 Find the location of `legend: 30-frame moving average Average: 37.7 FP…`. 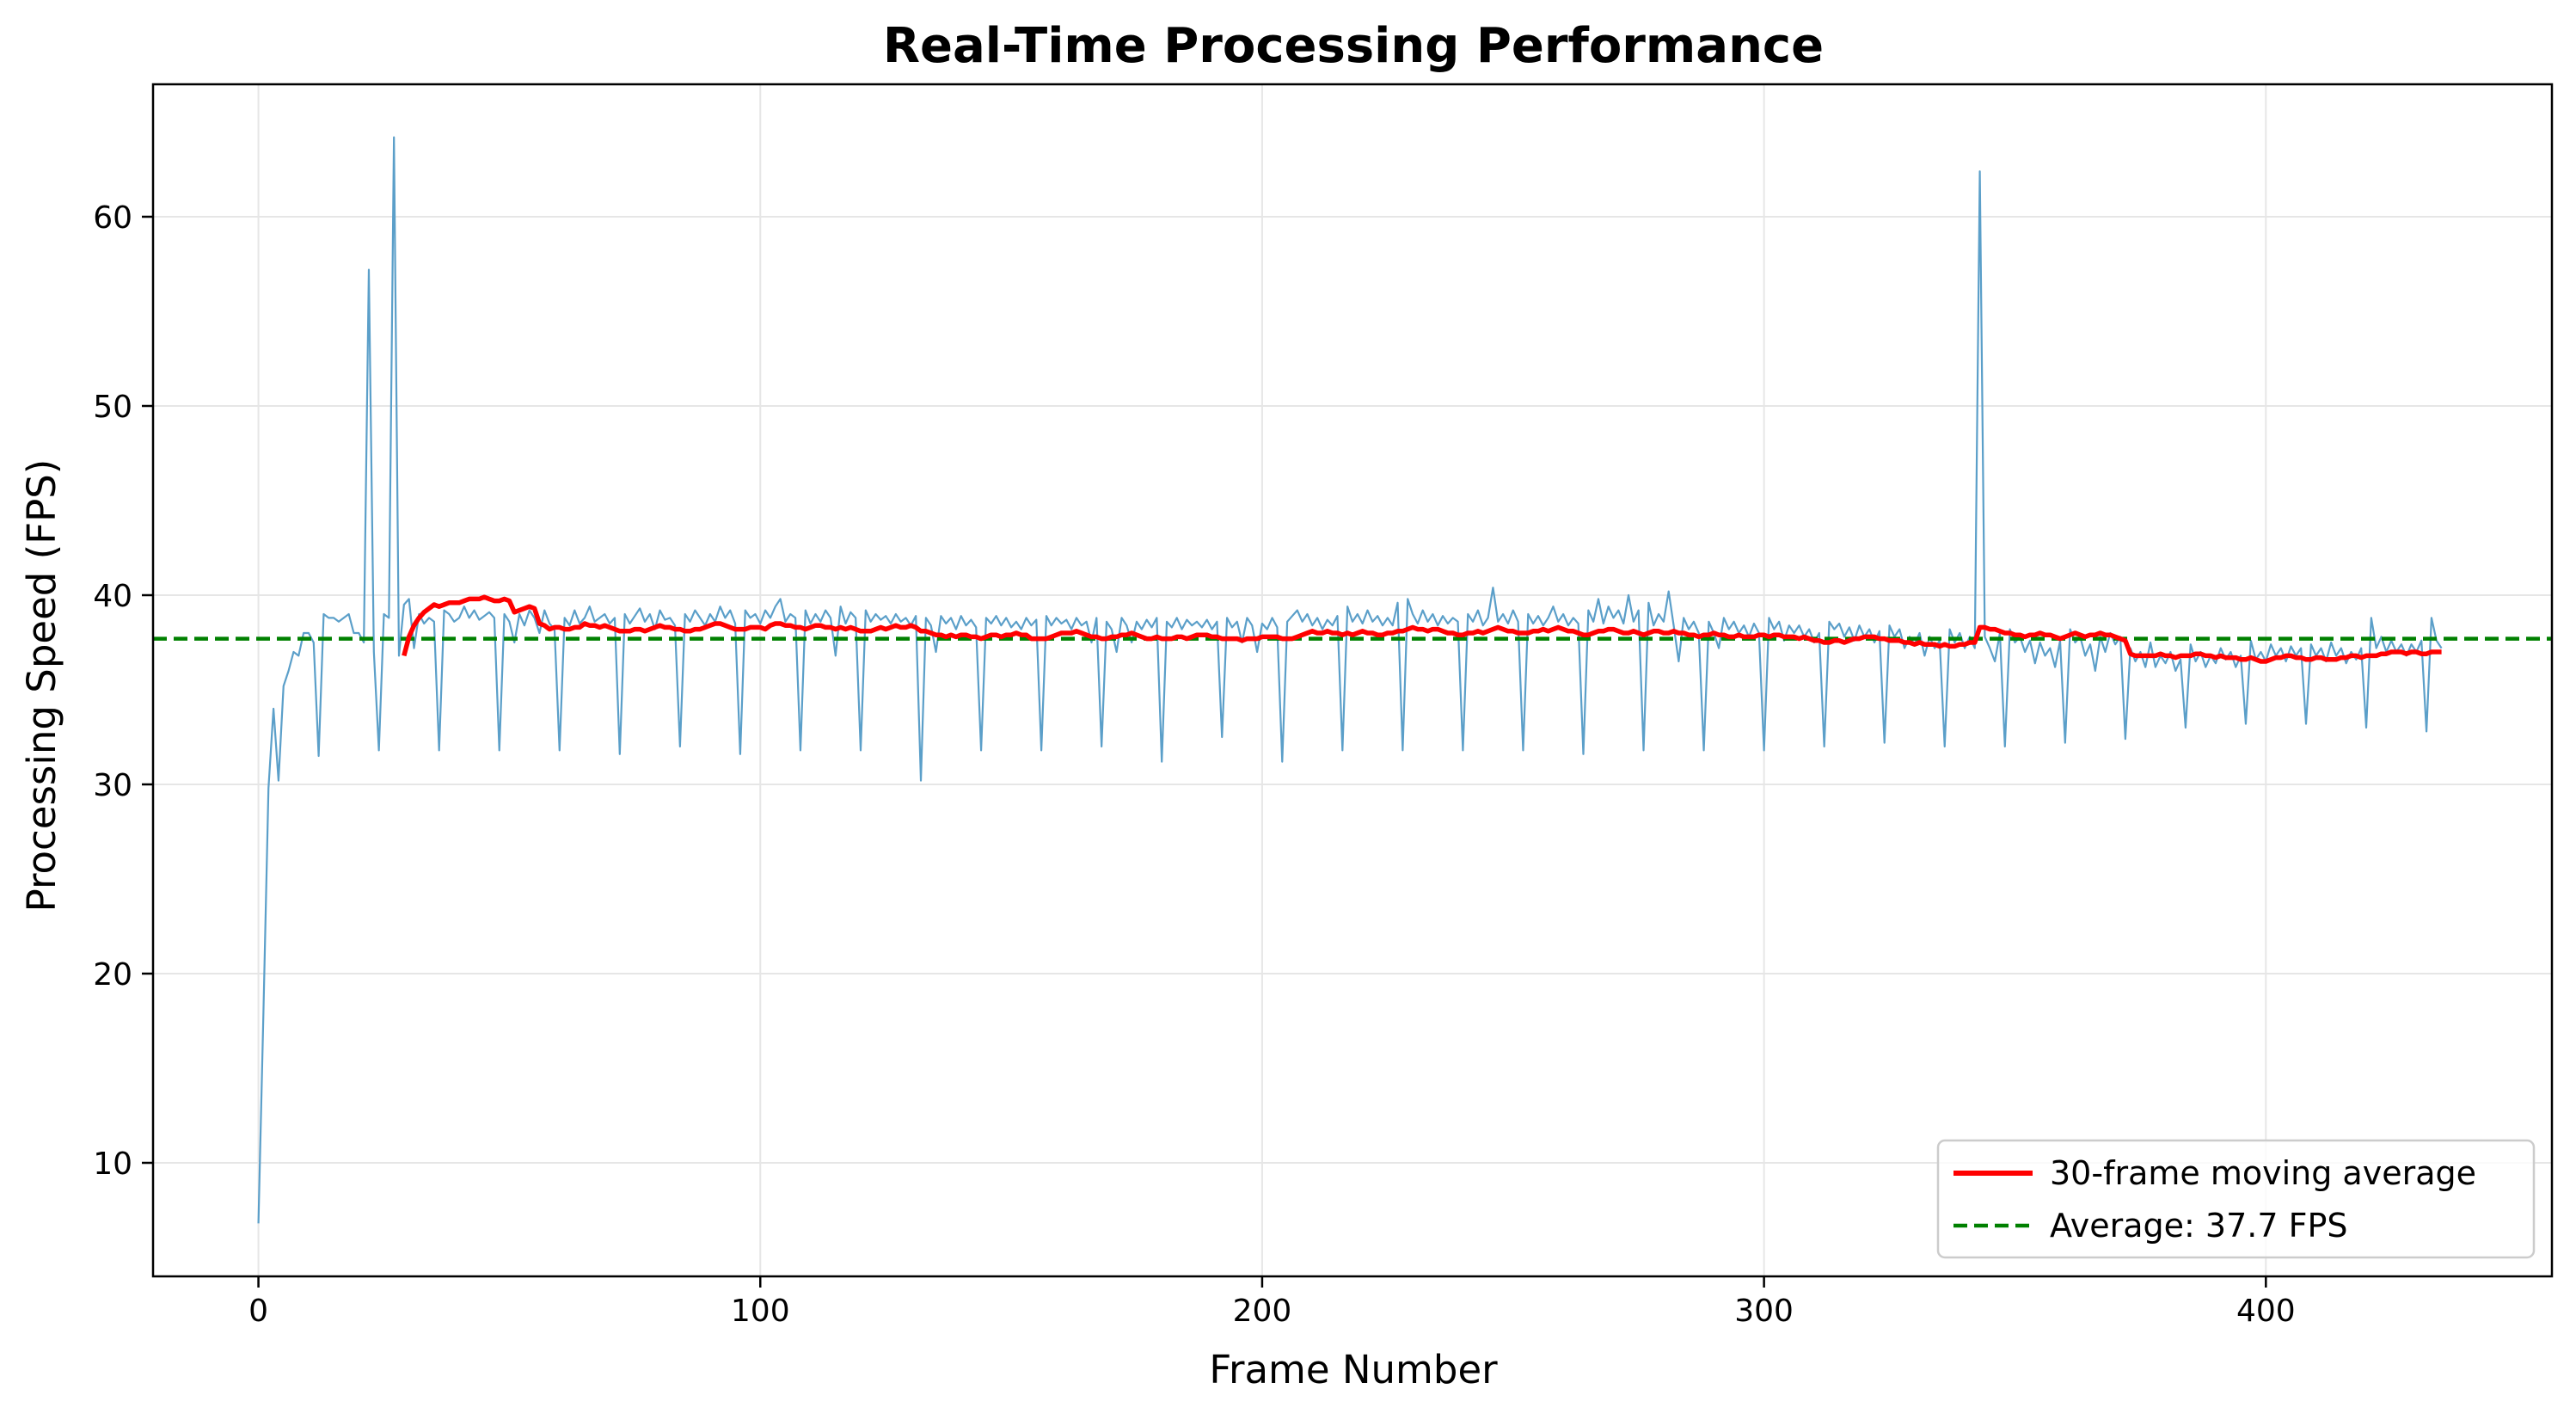

legend: 30-frame moving average Average: 37.7 FP… is located at coordinates (2236, 1199).